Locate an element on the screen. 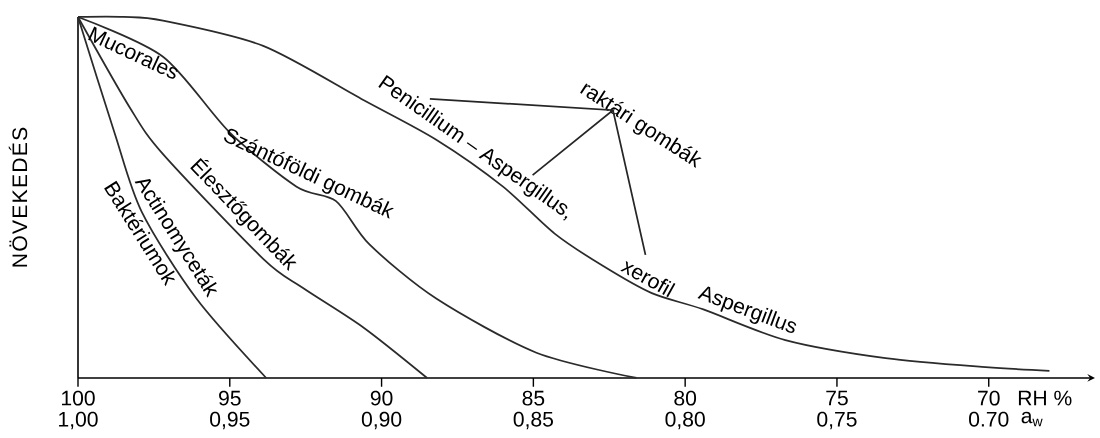 The height and width of the screenshot is (438, 1100). x-tick-label: 85 is located at coordinates (533, 398).